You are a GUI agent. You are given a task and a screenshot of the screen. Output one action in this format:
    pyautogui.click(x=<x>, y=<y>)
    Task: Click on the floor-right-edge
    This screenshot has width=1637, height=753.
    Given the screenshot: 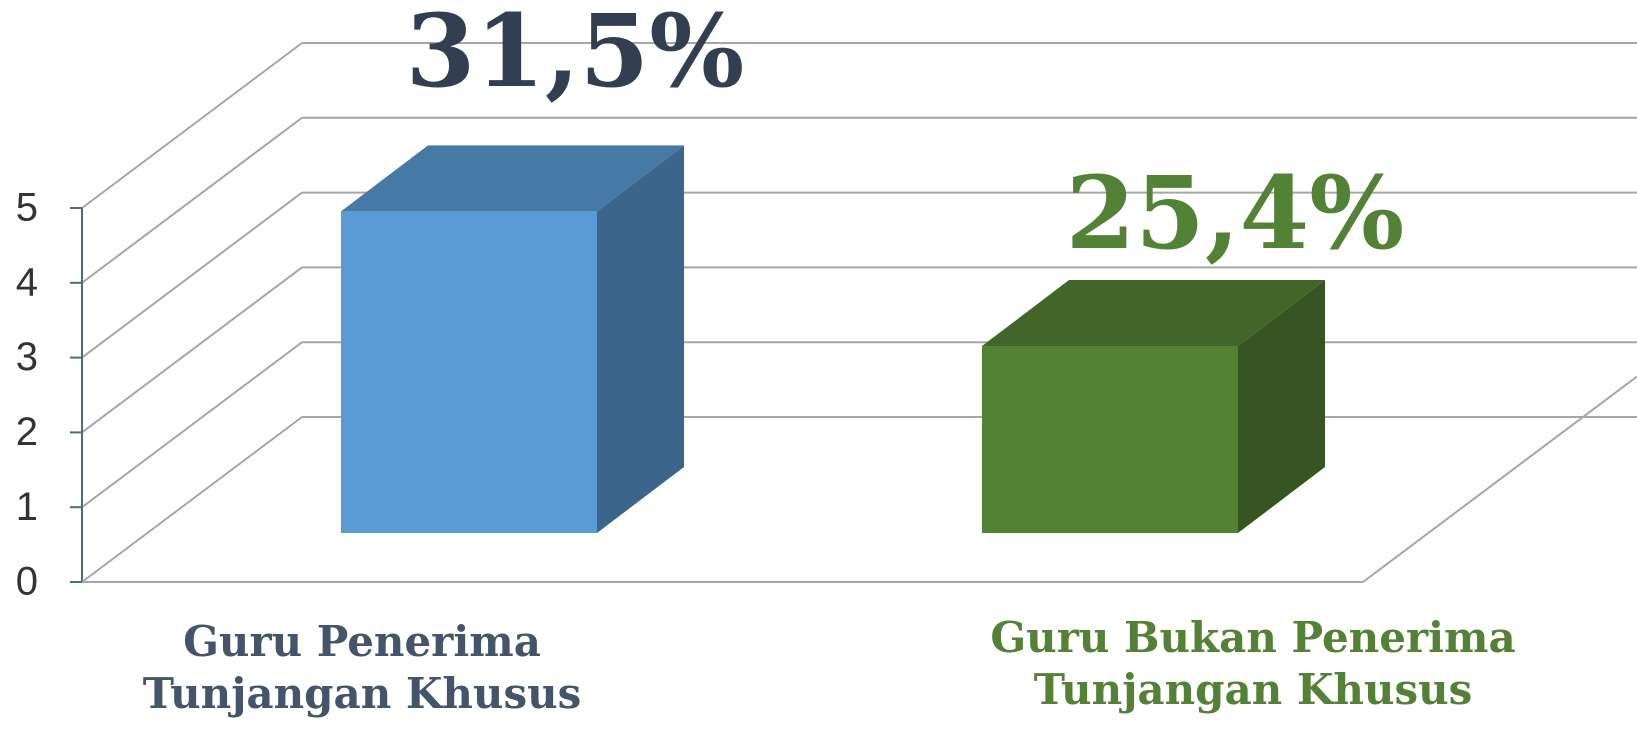 What is the action you would take?
    pyautogui.click(x=1499, y=479)
    